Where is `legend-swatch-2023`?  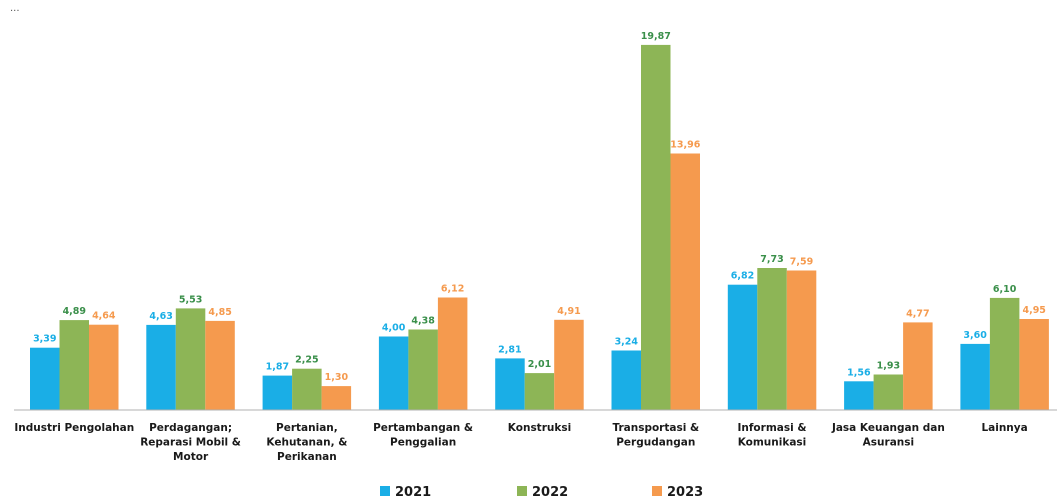 legend-swatch-2023 is located at coordinates (657, 491).